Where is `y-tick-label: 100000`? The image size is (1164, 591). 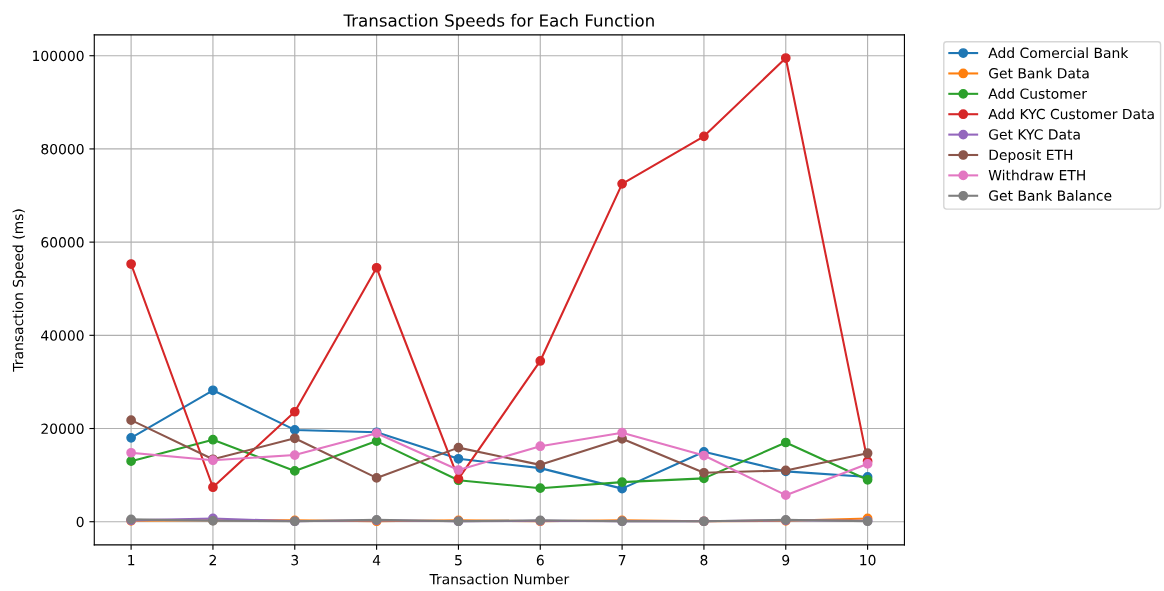
y-tick-label: 100000 is located at coordinates (58, 56).